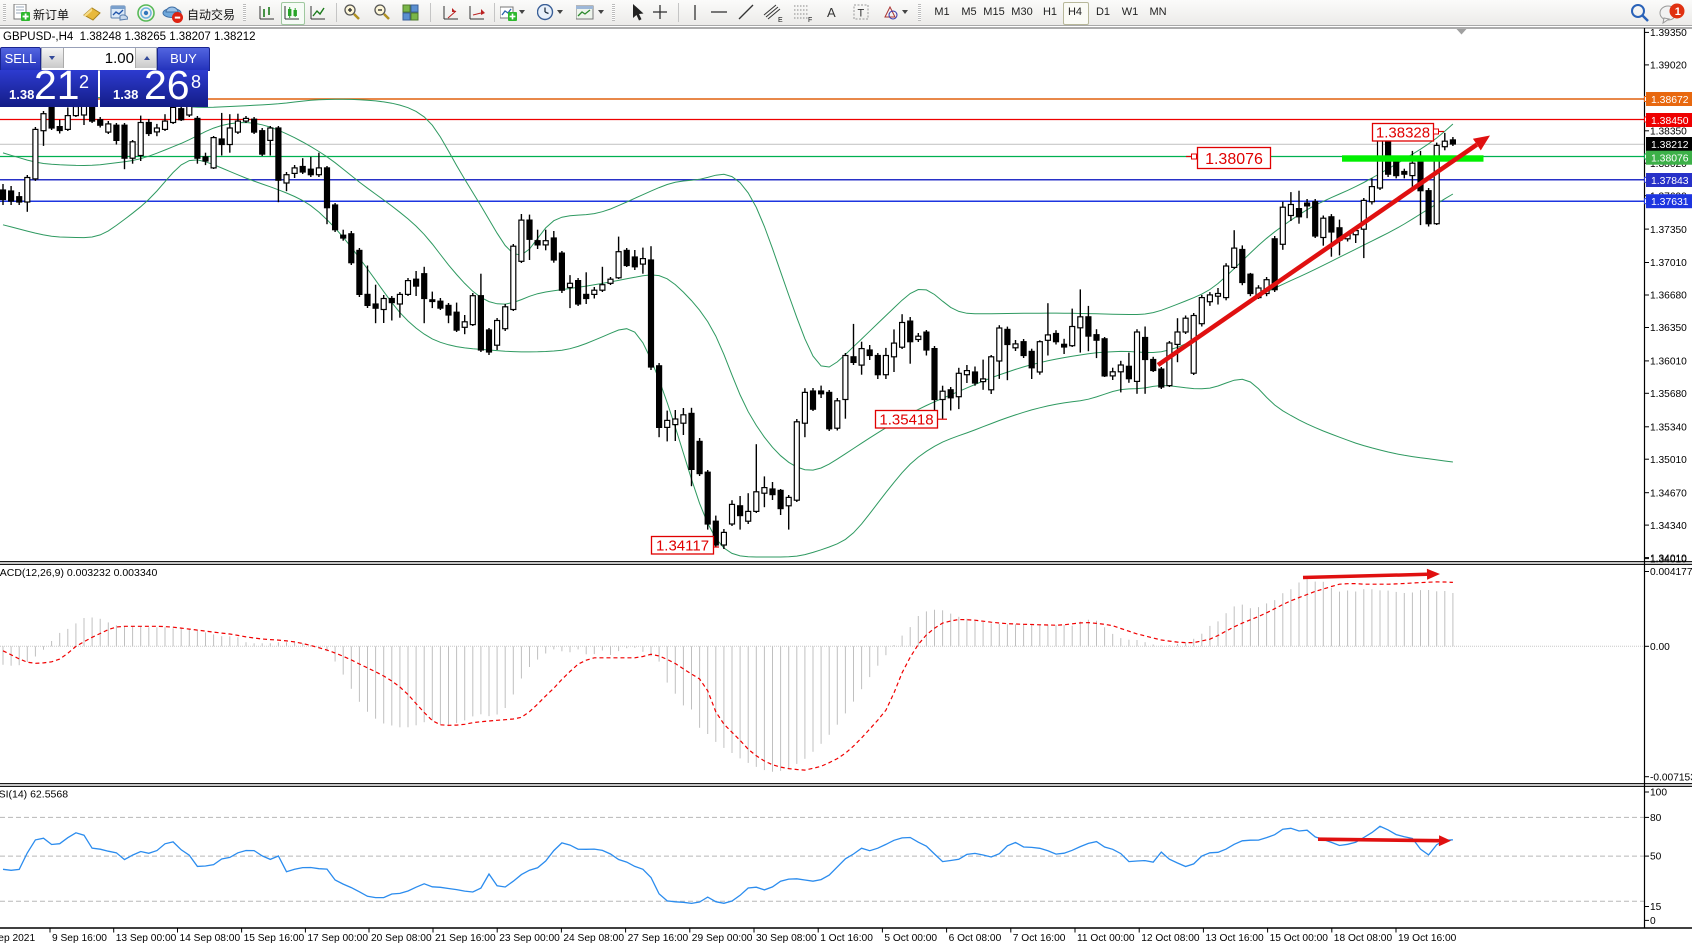 This screenshot has width=1692, height=951. What do you see at coordinates (1660, 647) in the screenshot?
I see `svg-text: 0.00` at bounding box center [1660, 647].